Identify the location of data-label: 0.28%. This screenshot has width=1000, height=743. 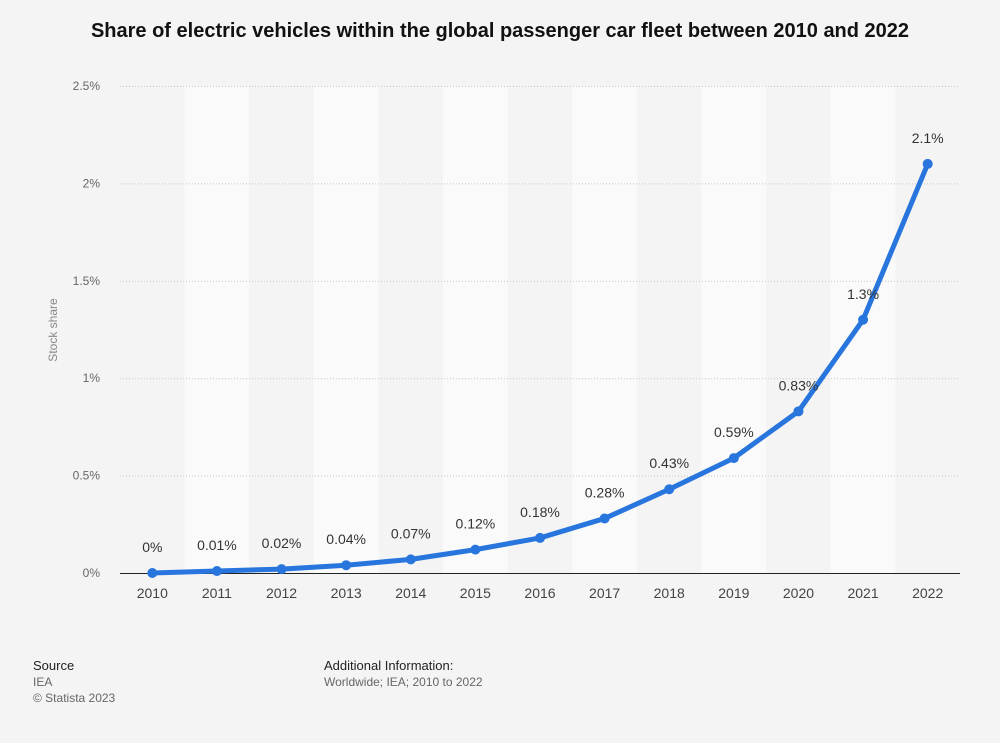
(605, 492).